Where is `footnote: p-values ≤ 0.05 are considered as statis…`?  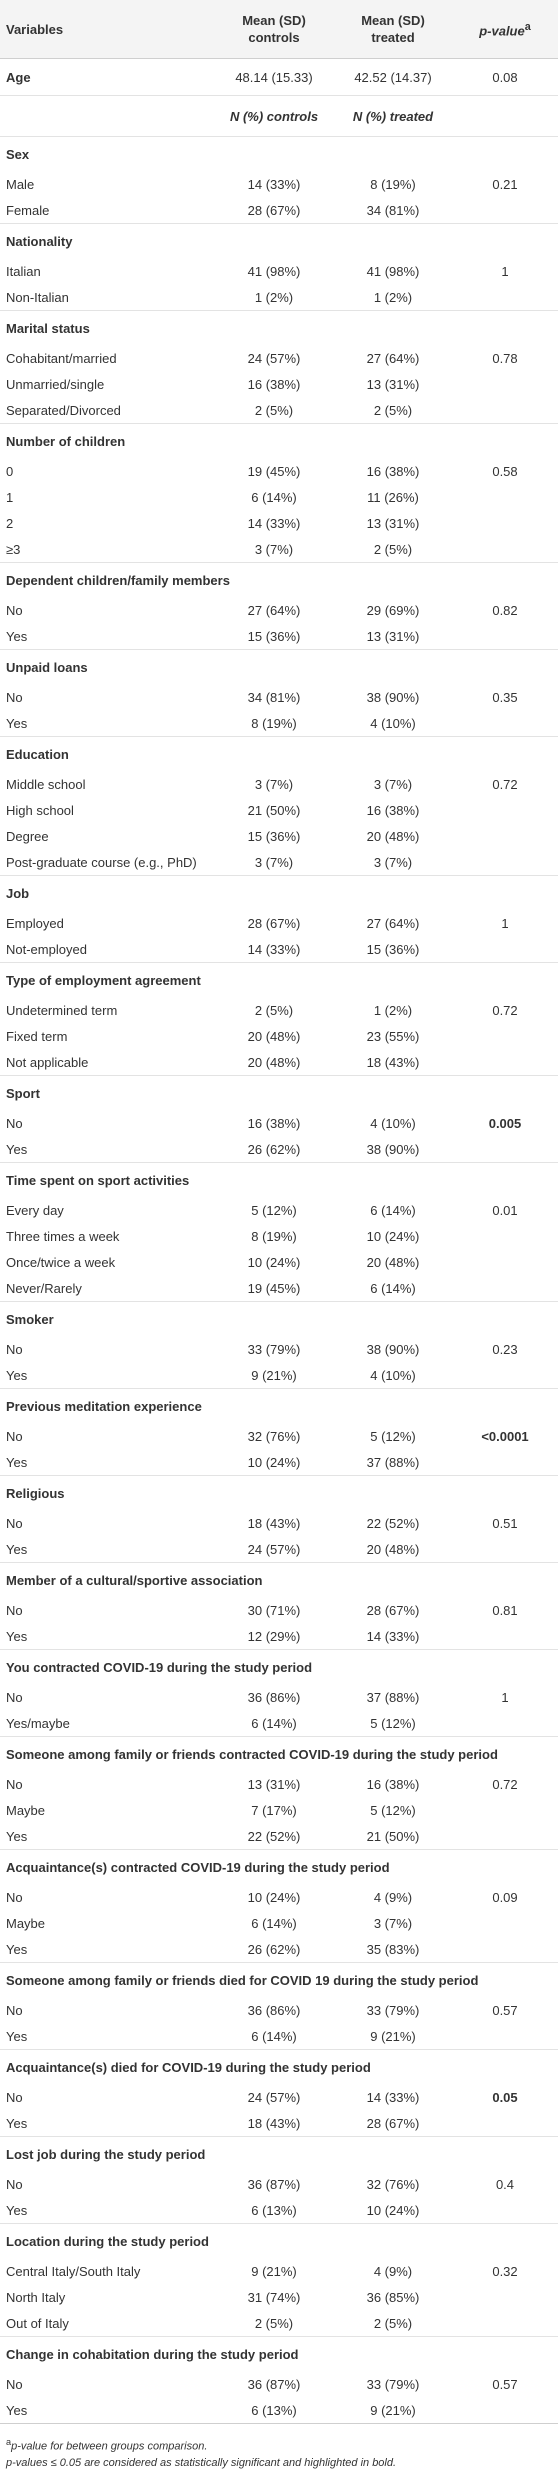 footnote: p-values ≤ 0.05 are considered as statis… is located at coordinates (279, 2463).